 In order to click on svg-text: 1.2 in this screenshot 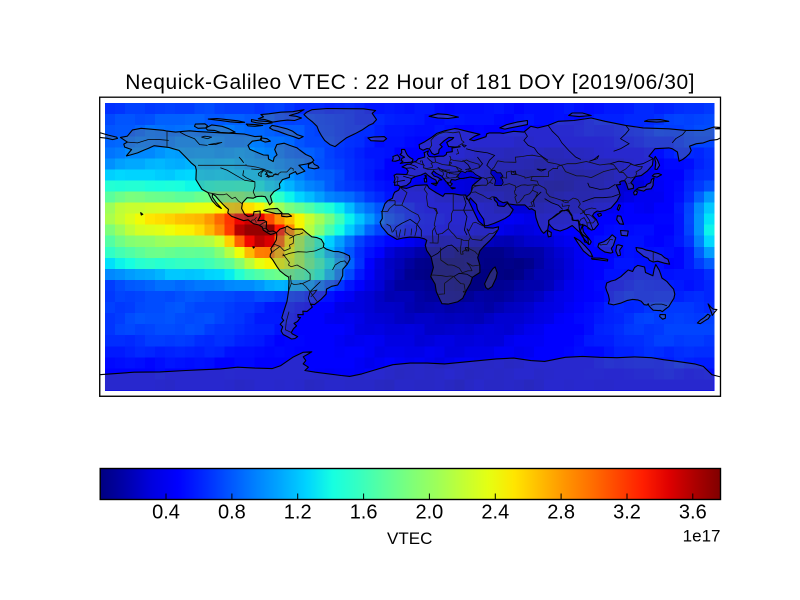, I will do `click(298, 513)`.